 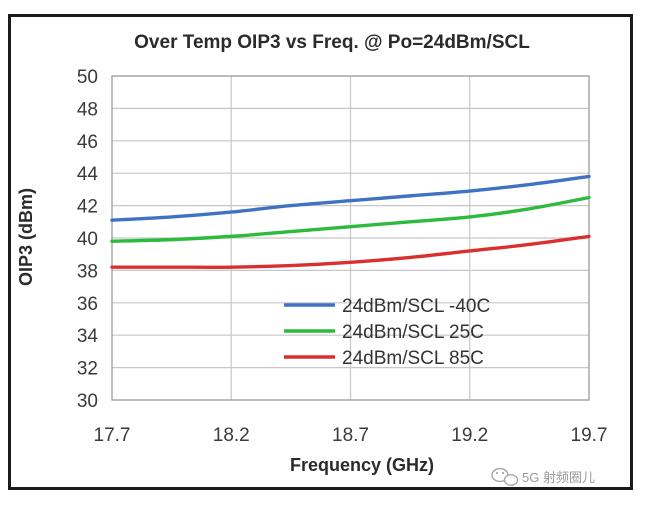 What do you see at coordinates (87, 271) in the screenshot?
I see `y-tick-label: 38` at bounding box center [87, 271].